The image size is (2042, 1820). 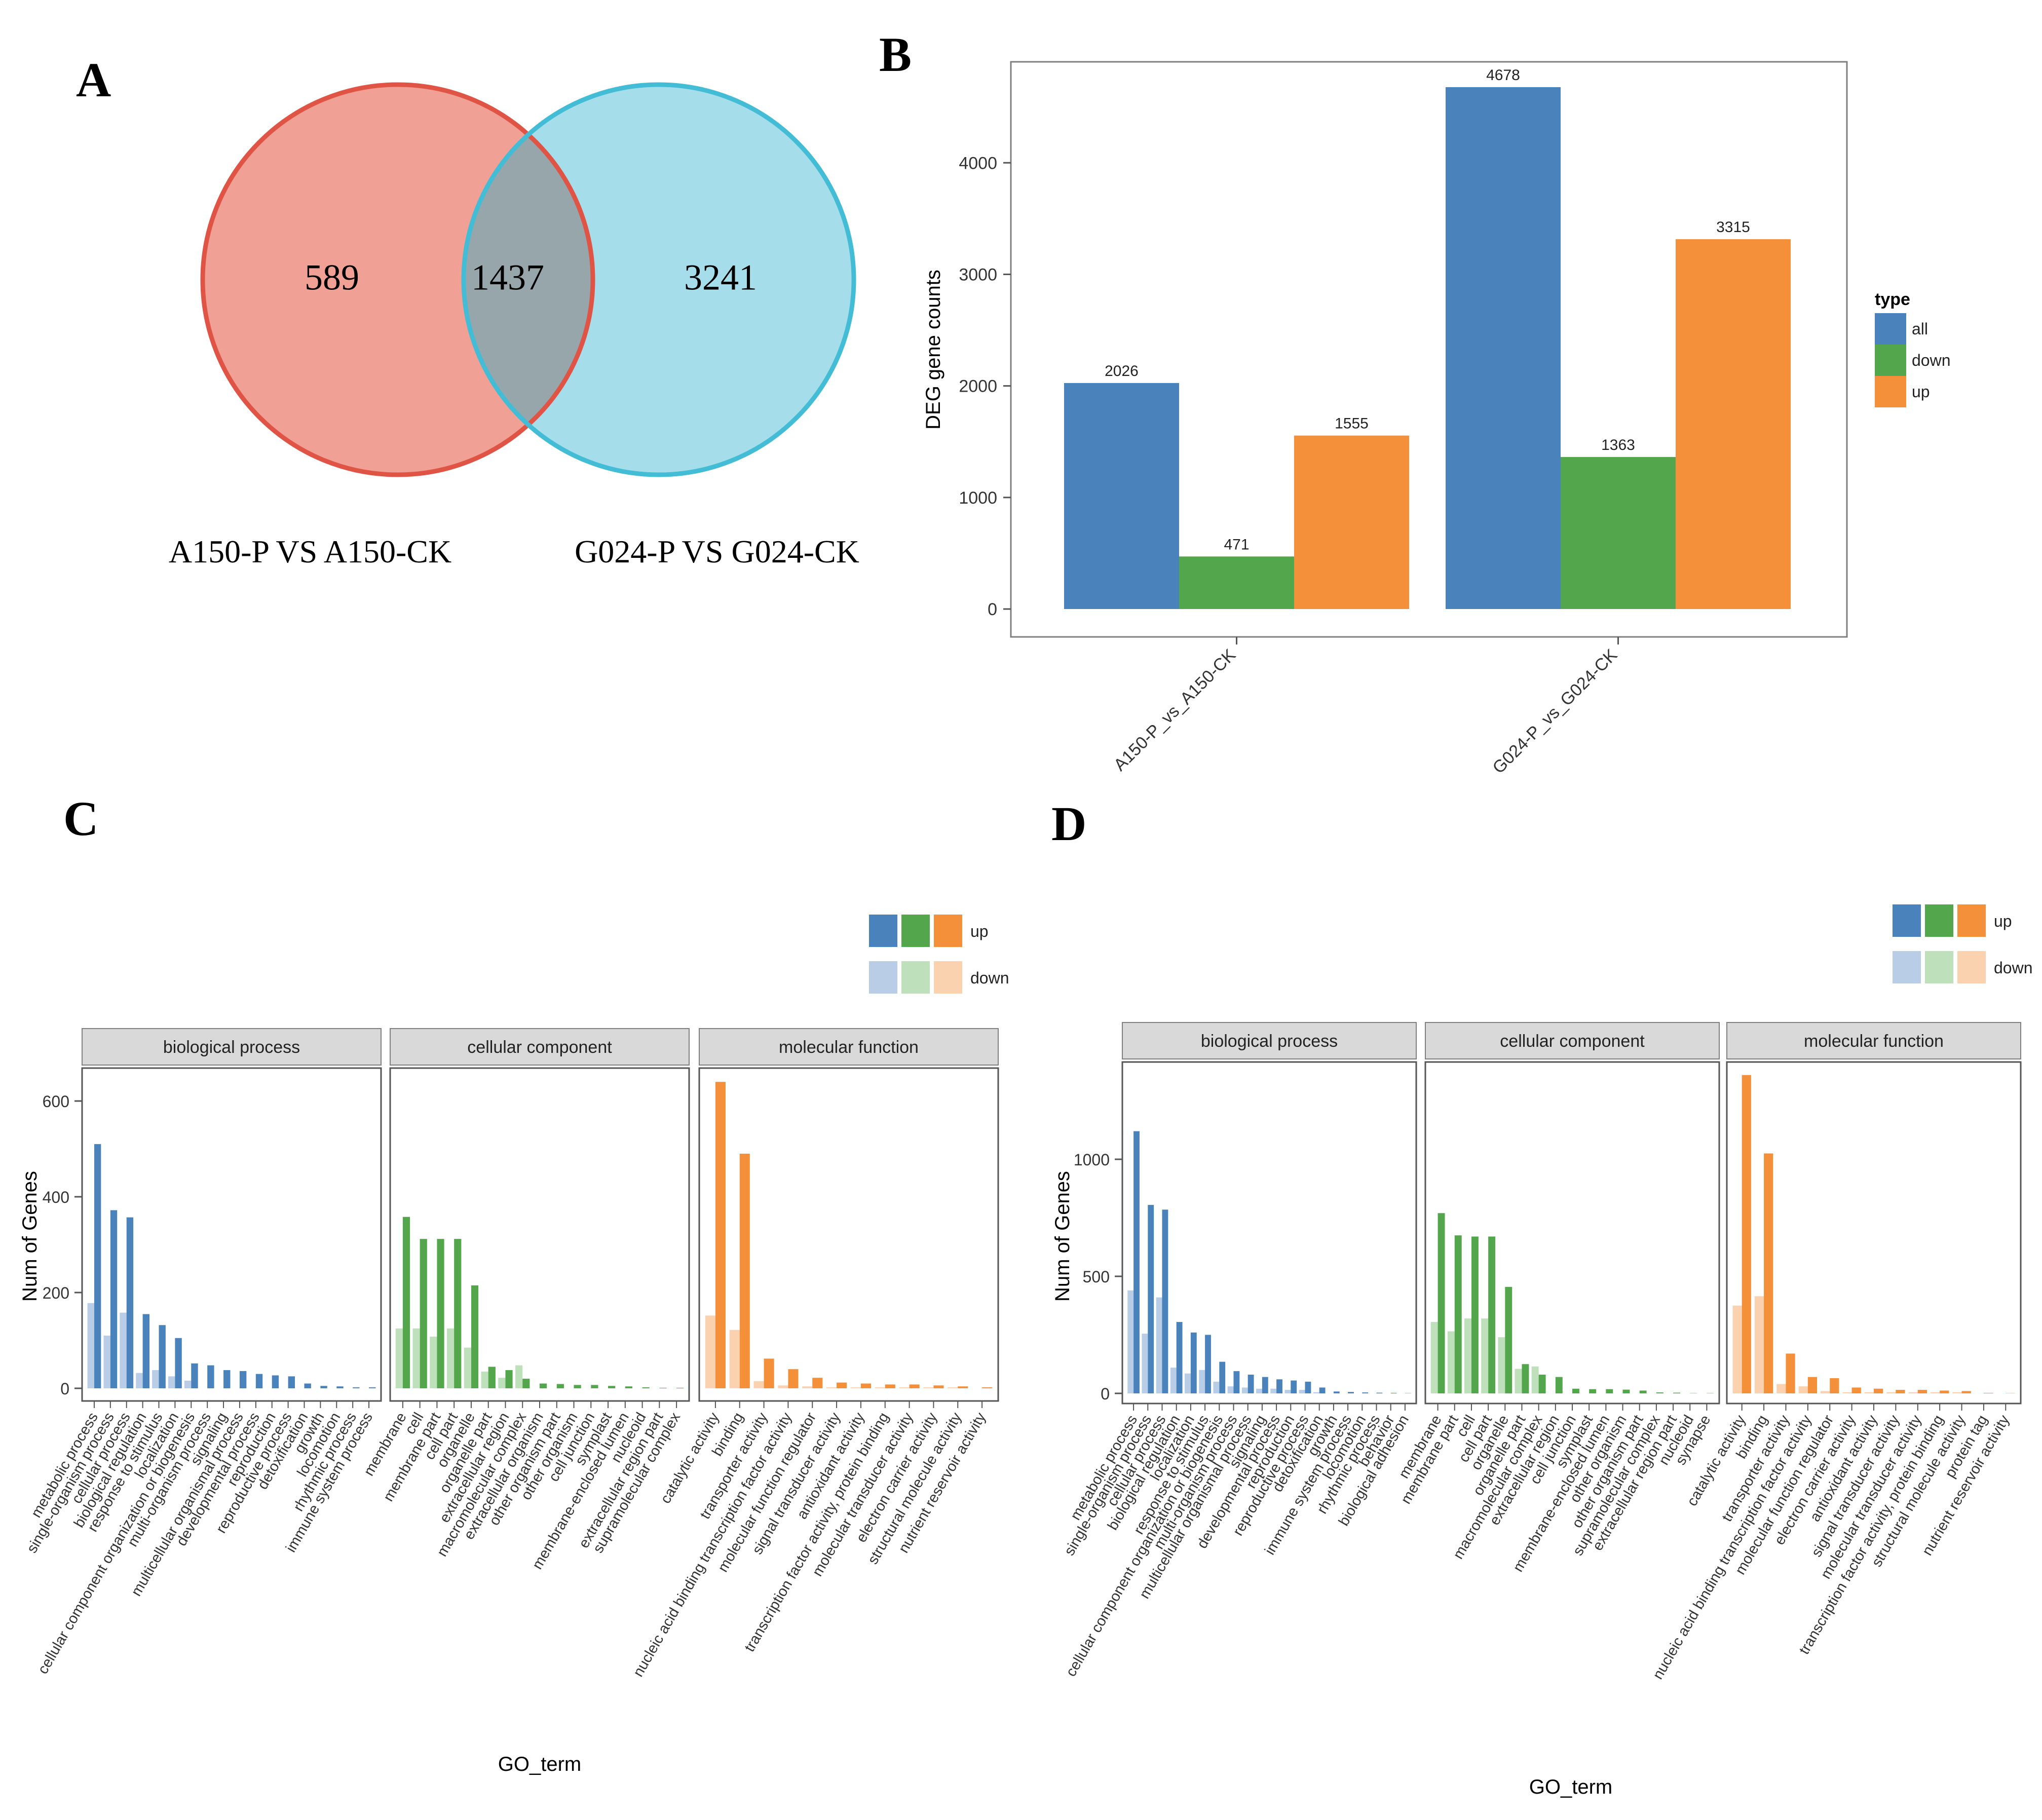 I want to click on chart-c-ytick-label: 200, so click(x=56, y=1293).